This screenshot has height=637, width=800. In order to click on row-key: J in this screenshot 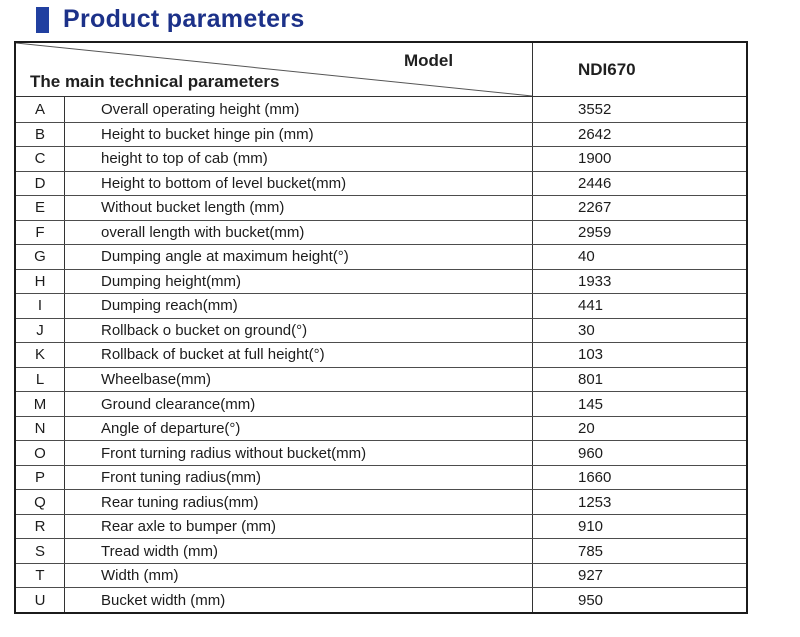, I will do `click(40, 330)`.